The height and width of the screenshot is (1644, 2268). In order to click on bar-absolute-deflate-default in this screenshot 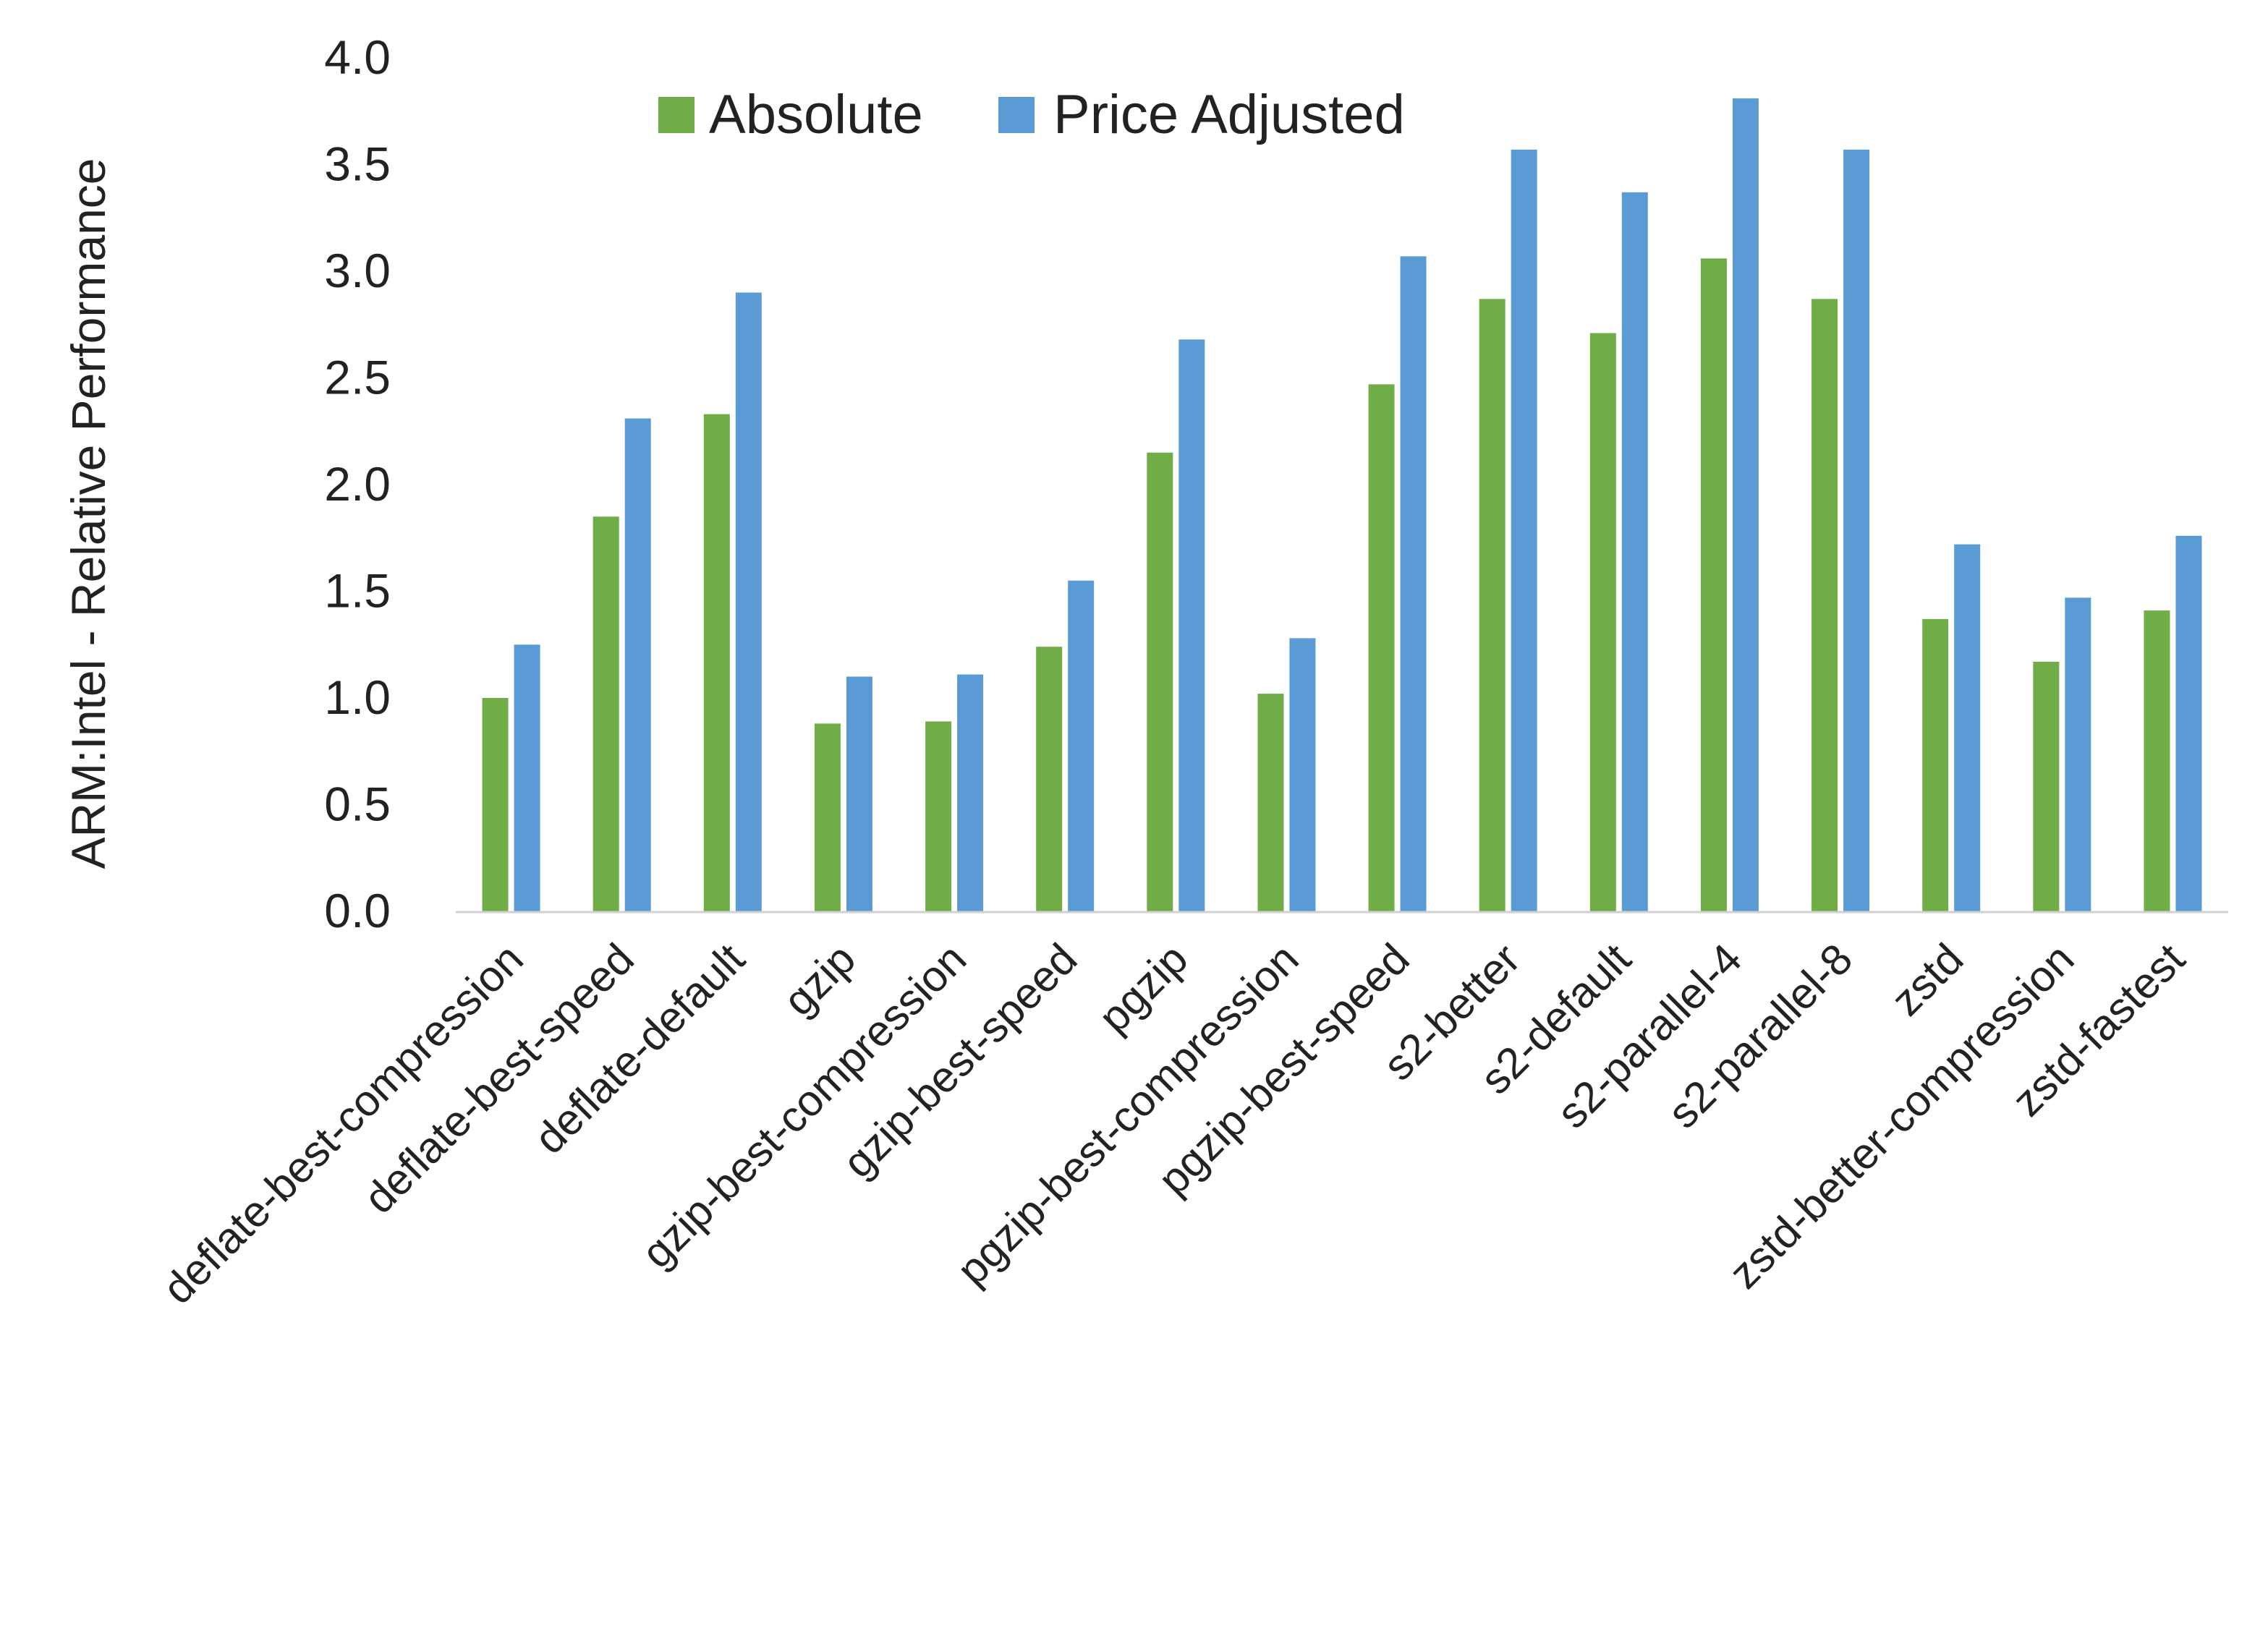, I will do `click(716, 662)`.